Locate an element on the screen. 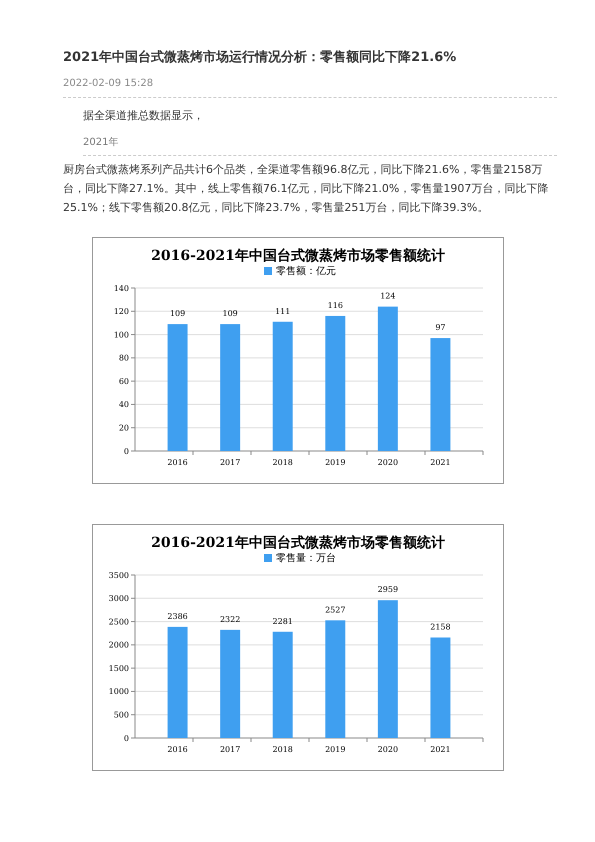 The image size is (595, 842). text: 厨房台式微蒸烤系列产品共计6个品类，全渠道零售额96.8亿元，同比下降21.6%，零售量2158万台，同比下降27.1%。其中，线上零售额76.1亿元，同比下降21.0%，零售量1907万台，同比下降25.1%；线下零售额20.8亿元，同比下降23.7%，零售量251万台，同比下降39.3%。 is located at coordinates (306, 189).